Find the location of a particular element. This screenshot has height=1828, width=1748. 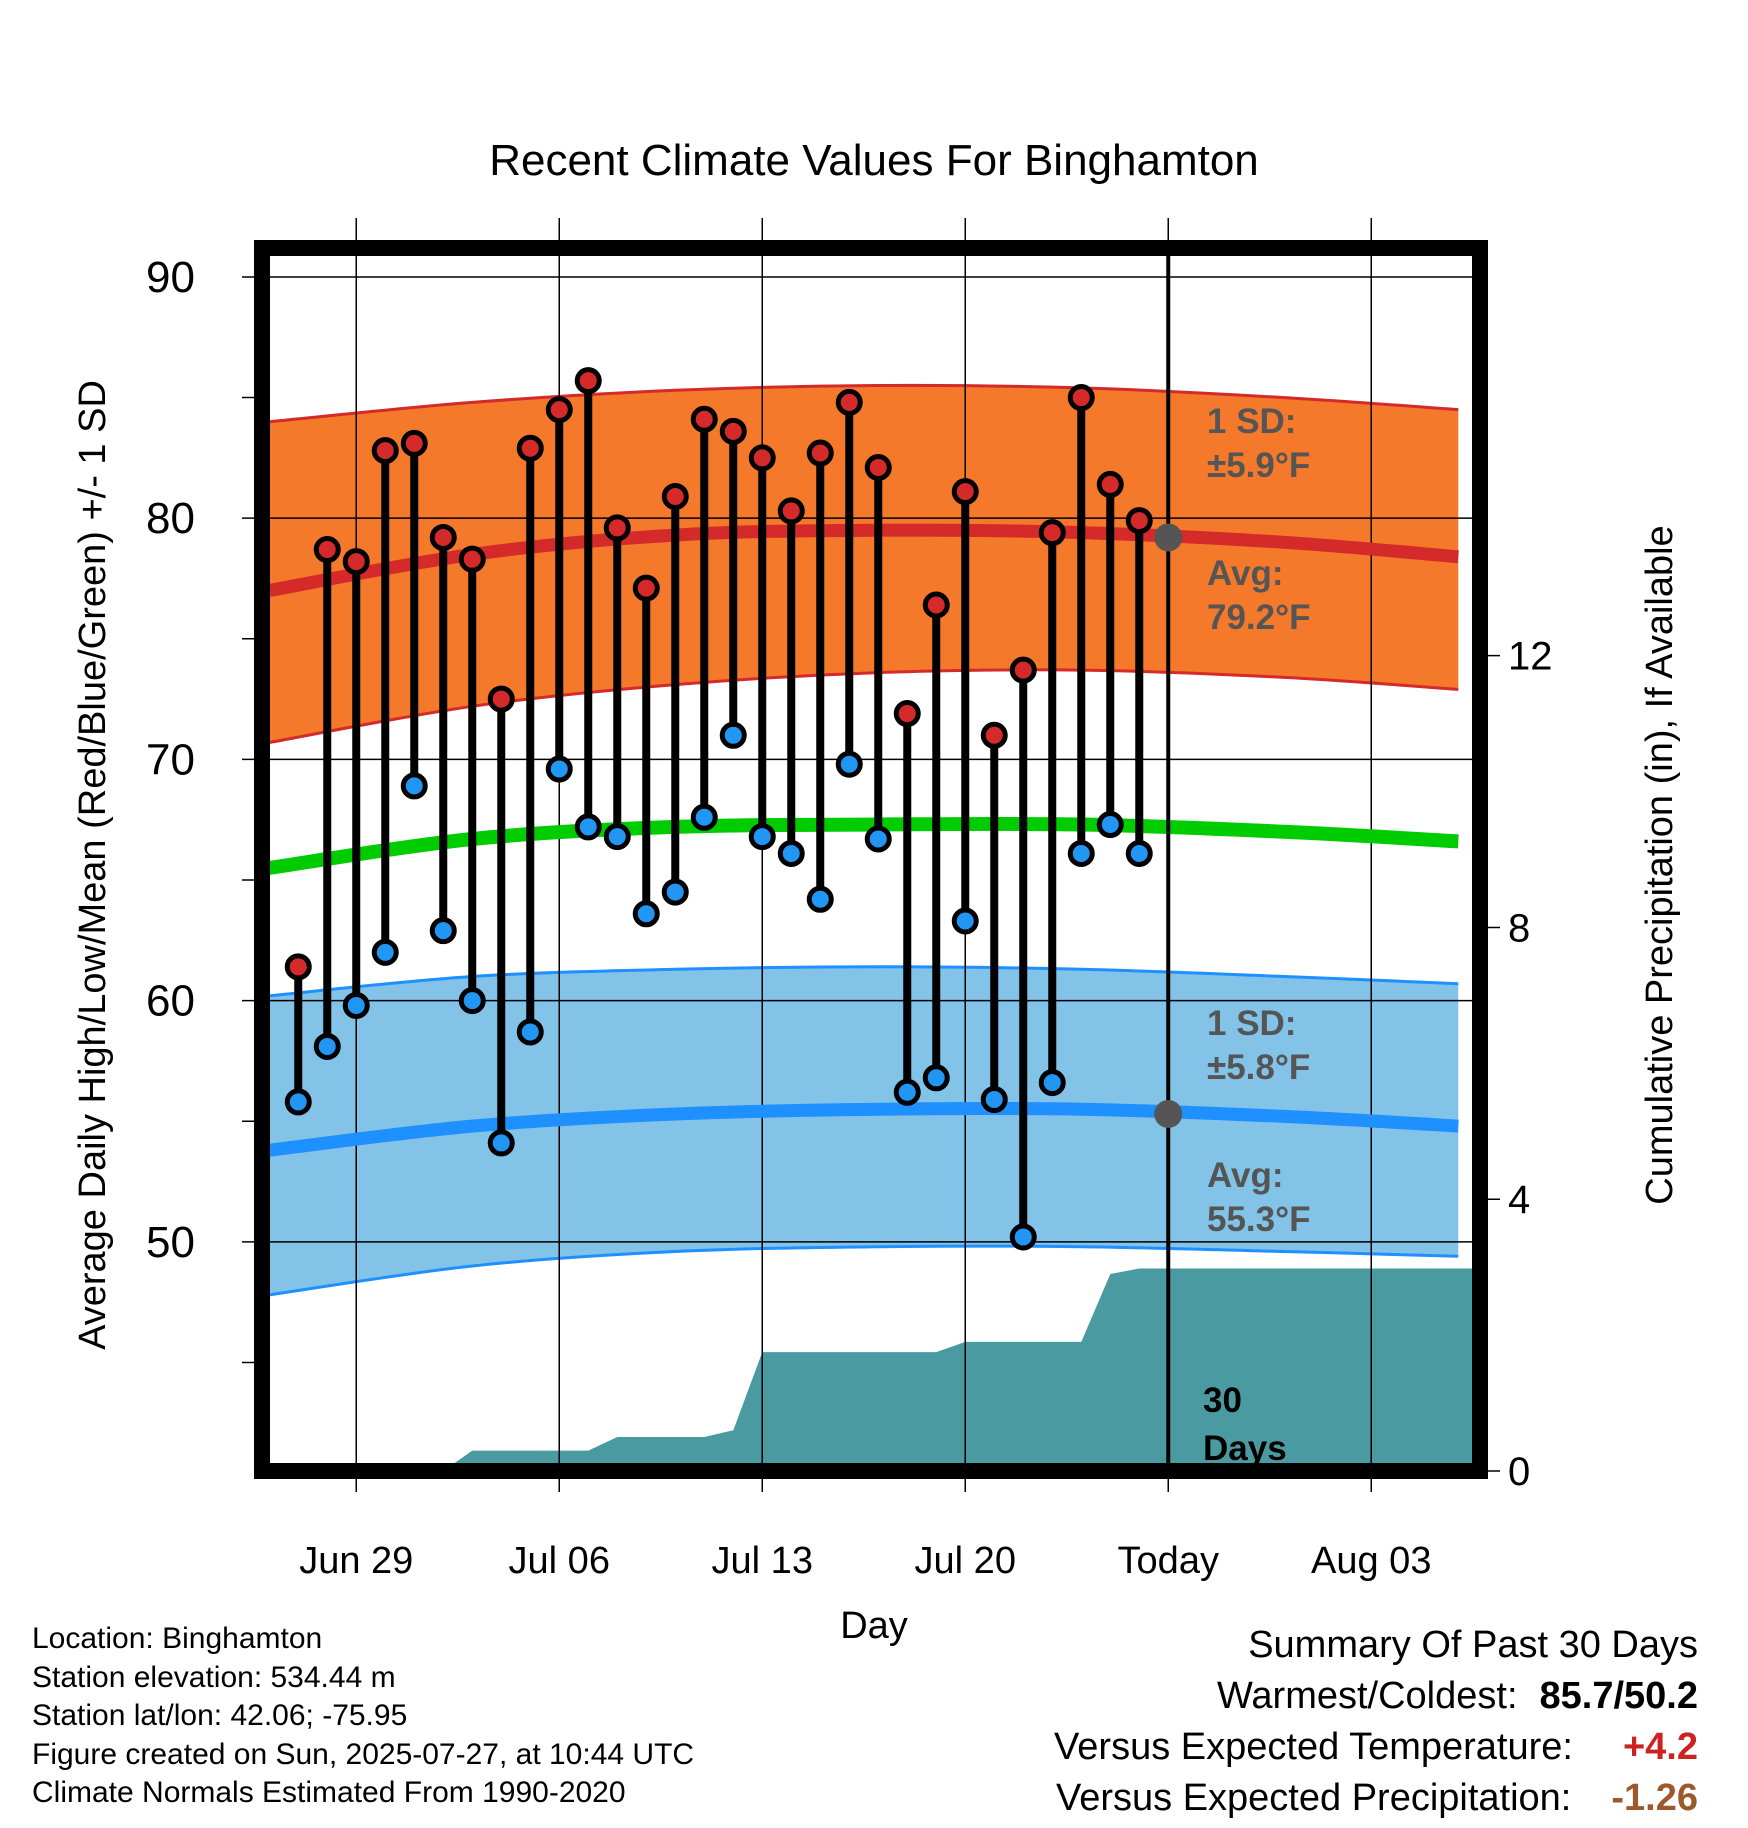

y2-tick-label: 12 is located at coordinates (1530, 657).